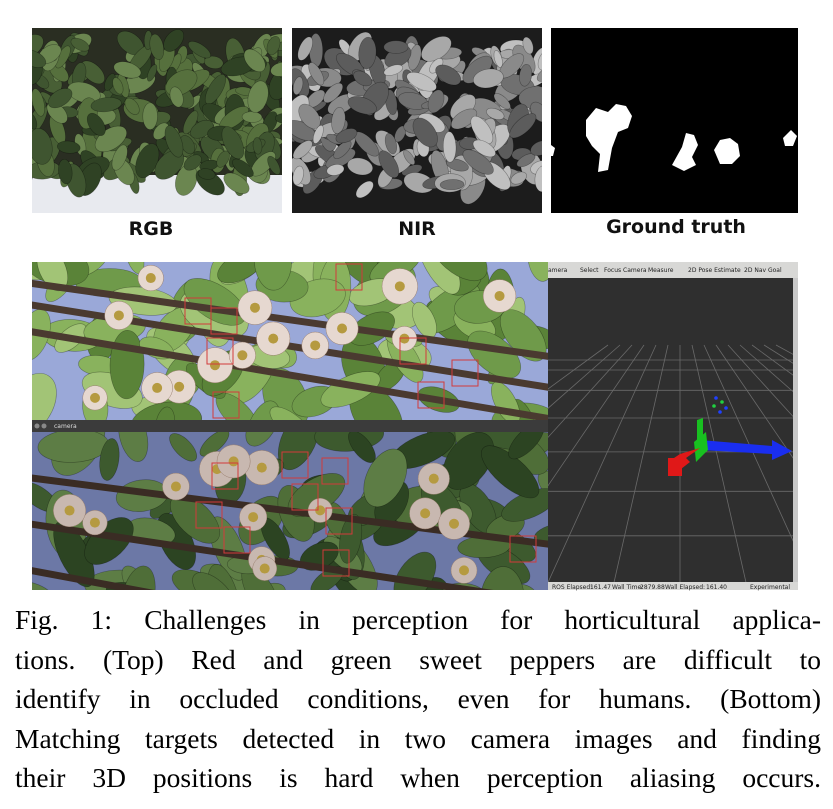  What do you see at coordinates (37, 426) in the screenshot?
I see `window-button` at bounding box center [37, 426].